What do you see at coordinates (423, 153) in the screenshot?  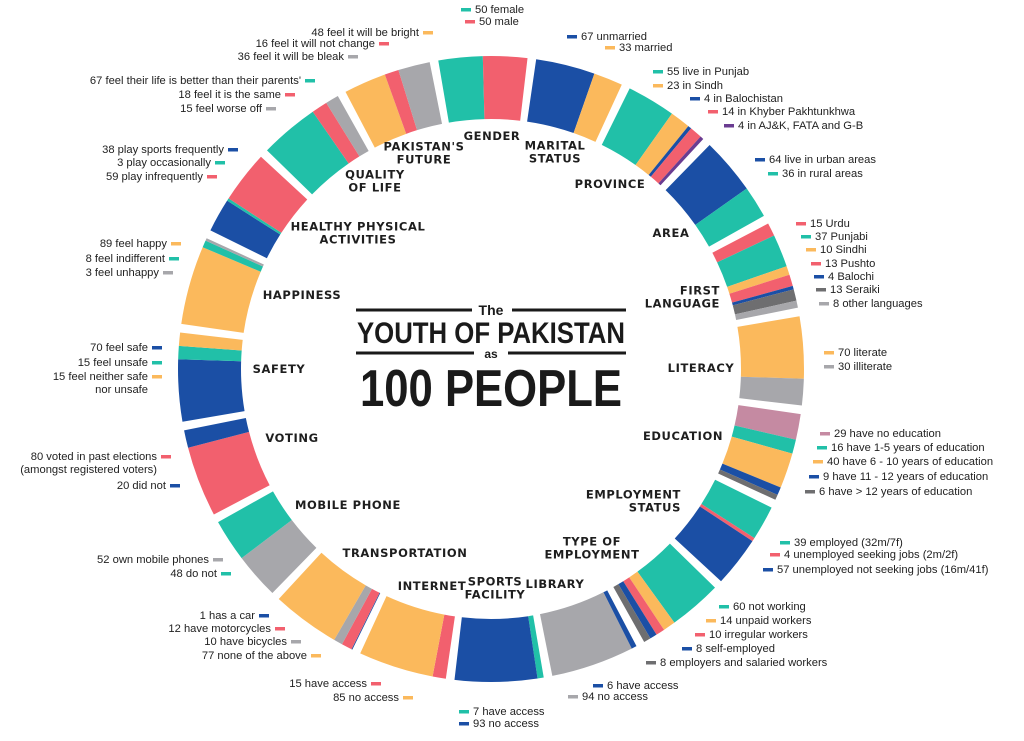 I see `category-label-pakistan-s-future: PAKISTAN'S FUTURE` at bounding box center [423, 153].